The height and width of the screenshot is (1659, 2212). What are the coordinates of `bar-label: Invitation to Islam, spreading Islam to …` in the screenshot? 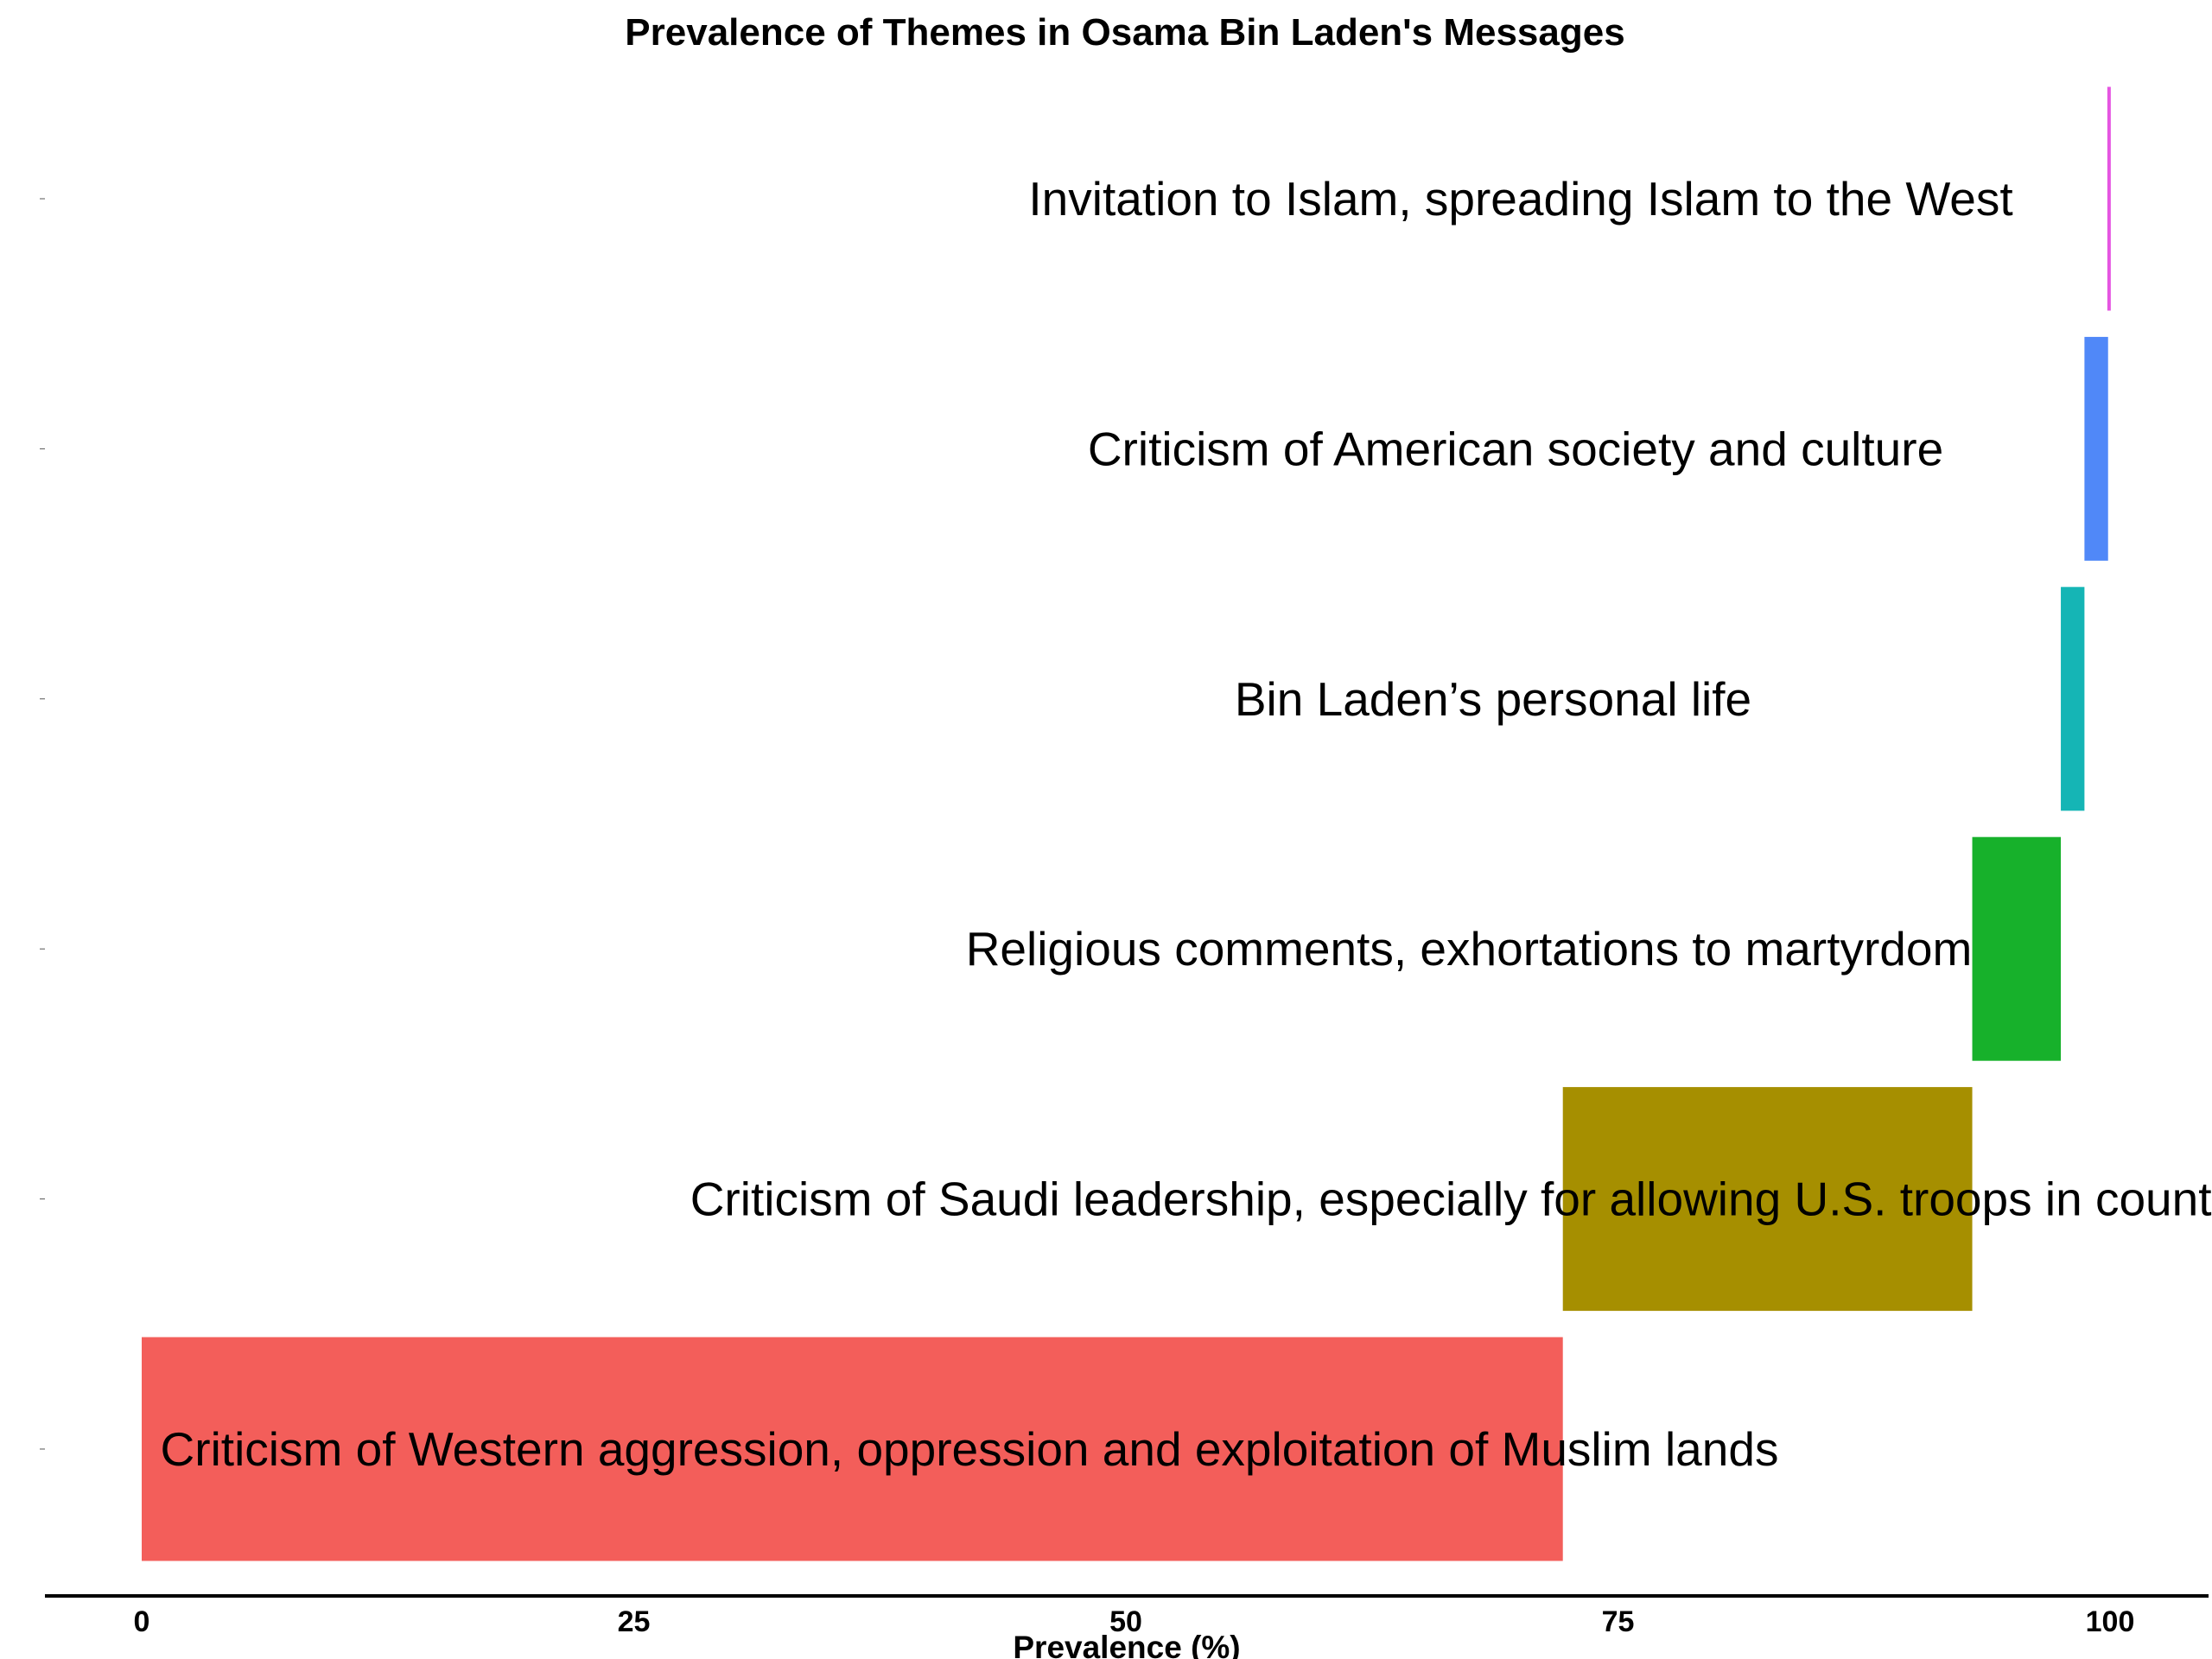 It's located at (1520, 199).